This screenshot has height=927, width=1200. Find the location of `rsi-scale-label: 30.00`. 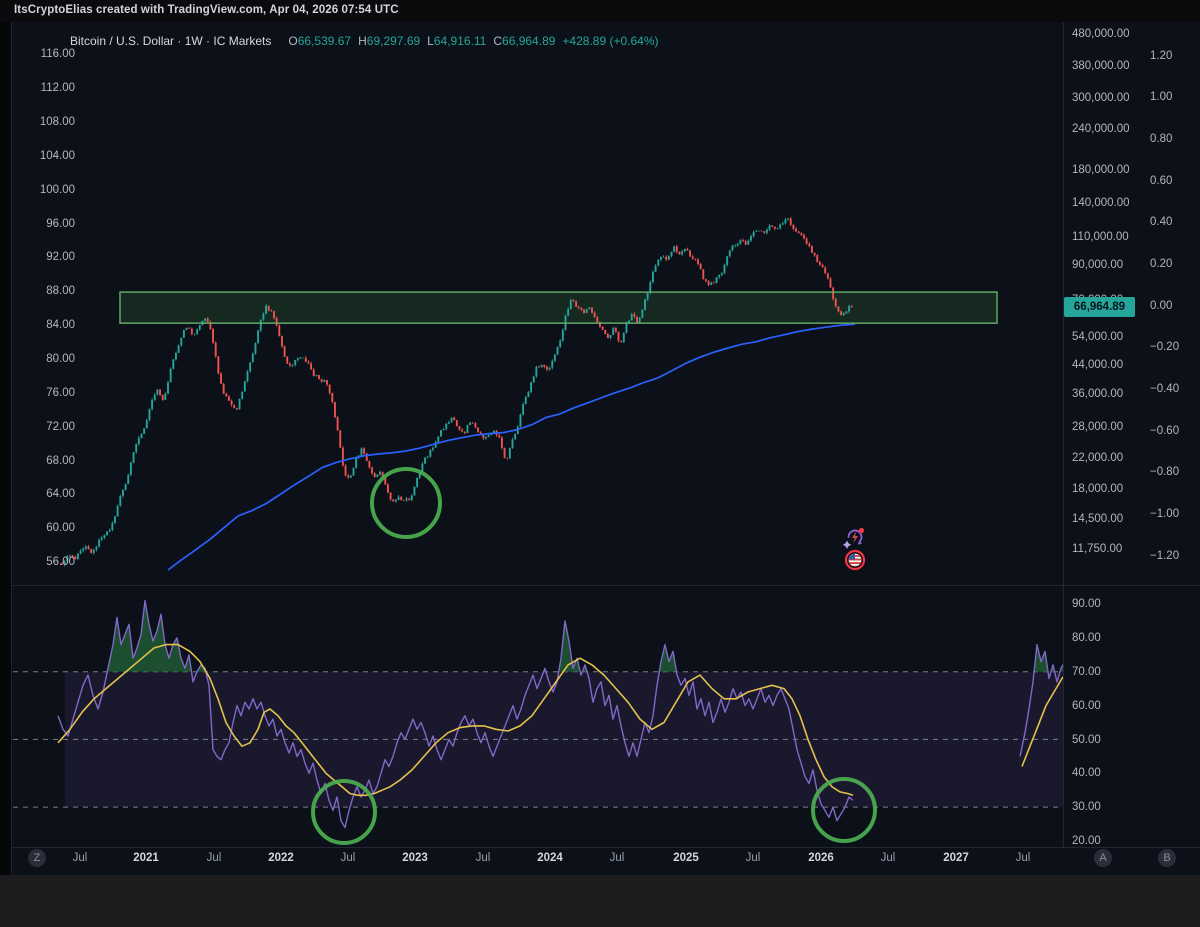

rsi-scale-label: 30.00 is located at coordinates (1086, 807).